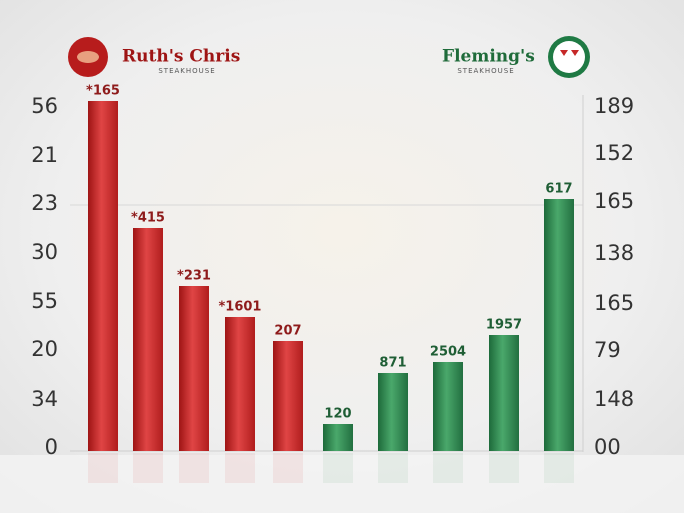 The height and width of the screenshot is (513, 684). What do you see at coordinates (44, 106) in the screenshot?
I see `y-tick-label: 56` at bounding box center [44, 106].